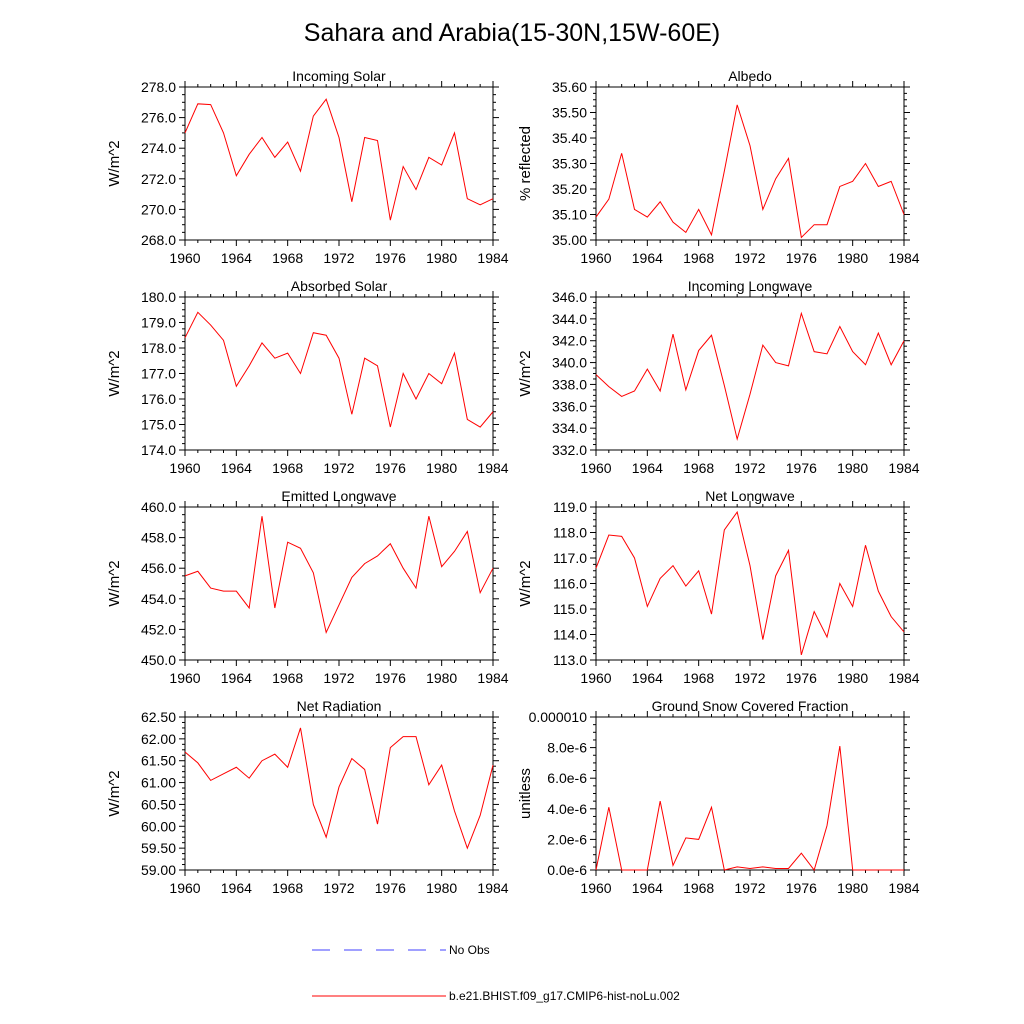 This screenshot has width=1024, height=1024. What do you see at coordinates (567, 870) in the screenshot?
I see `y-tick-label: 0.0e-6` at bounding box center [567, 870].